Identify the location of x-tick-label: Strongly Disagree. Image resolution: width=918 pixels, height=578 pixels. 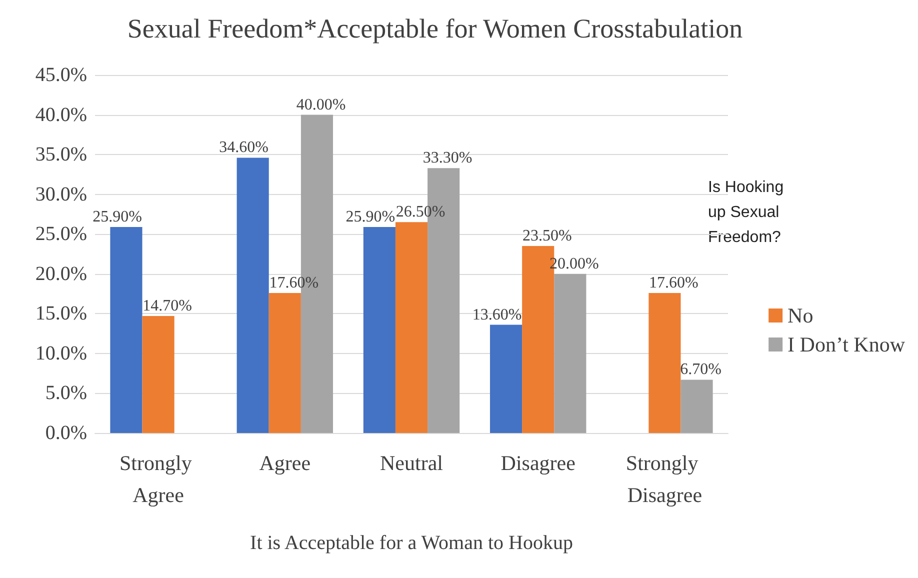
(665, 479).